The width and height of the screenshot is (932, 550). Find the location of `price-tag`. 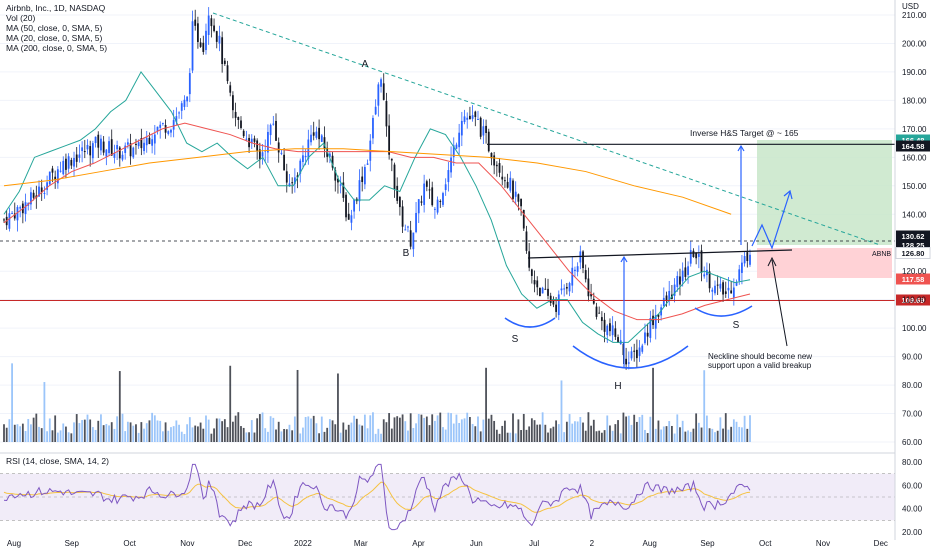

price-tag is located at coordinates (913, 146).